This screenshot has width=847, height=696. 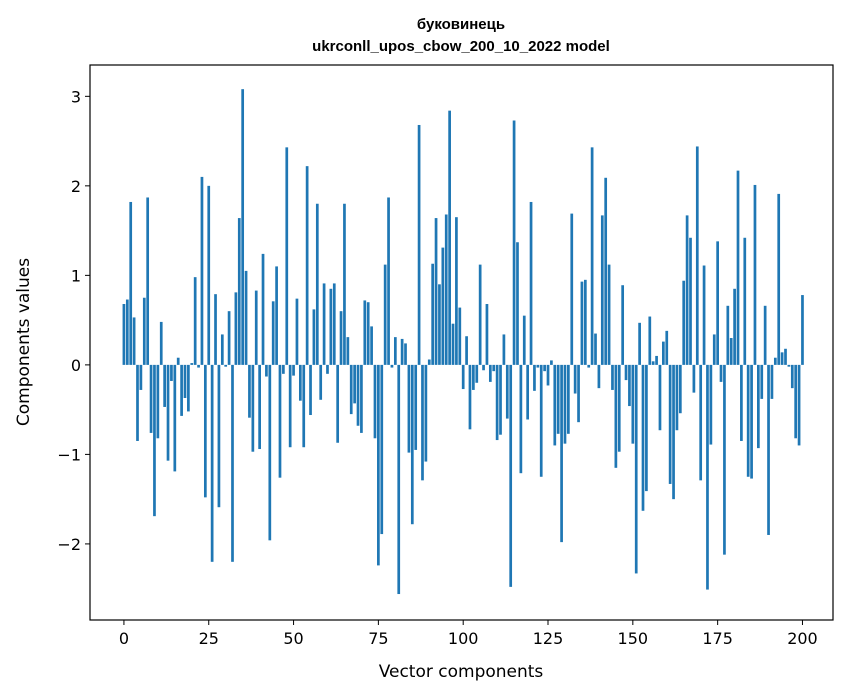 I want to click on y-tick-label: −1, so click(x=69, y=454).